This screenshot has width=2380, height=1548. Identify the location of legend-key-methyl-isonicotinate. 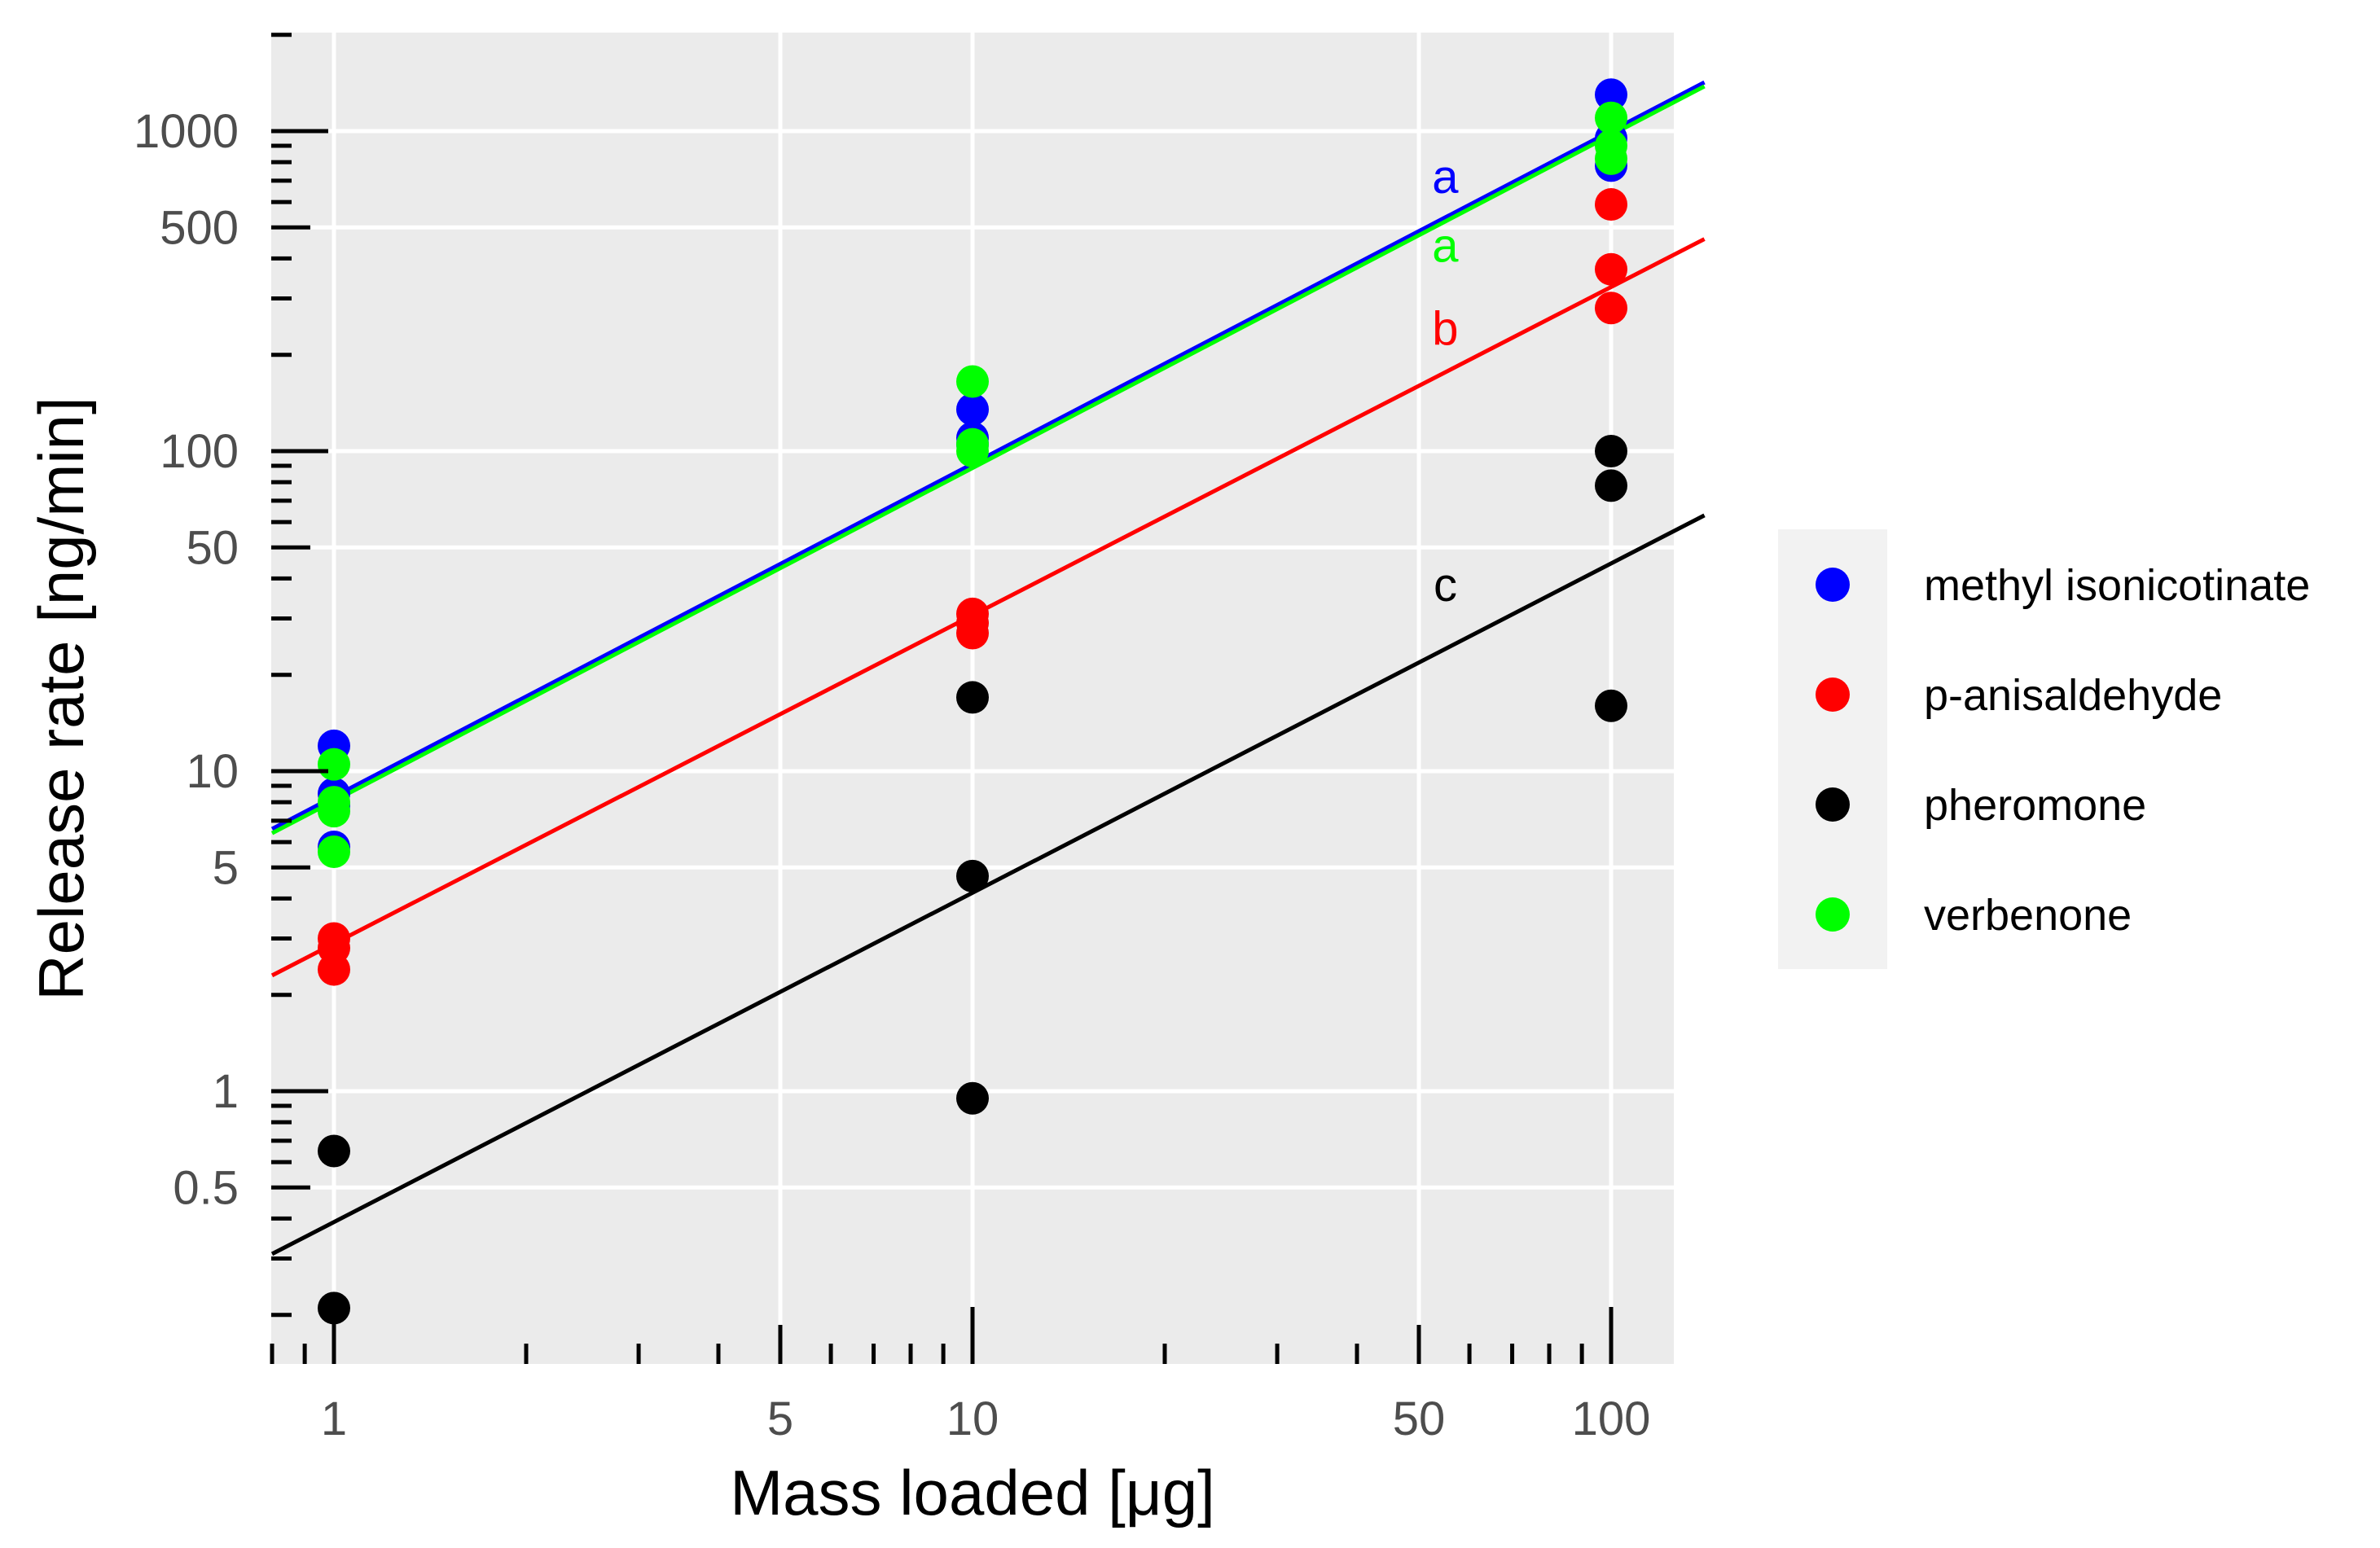
(1833, 585).